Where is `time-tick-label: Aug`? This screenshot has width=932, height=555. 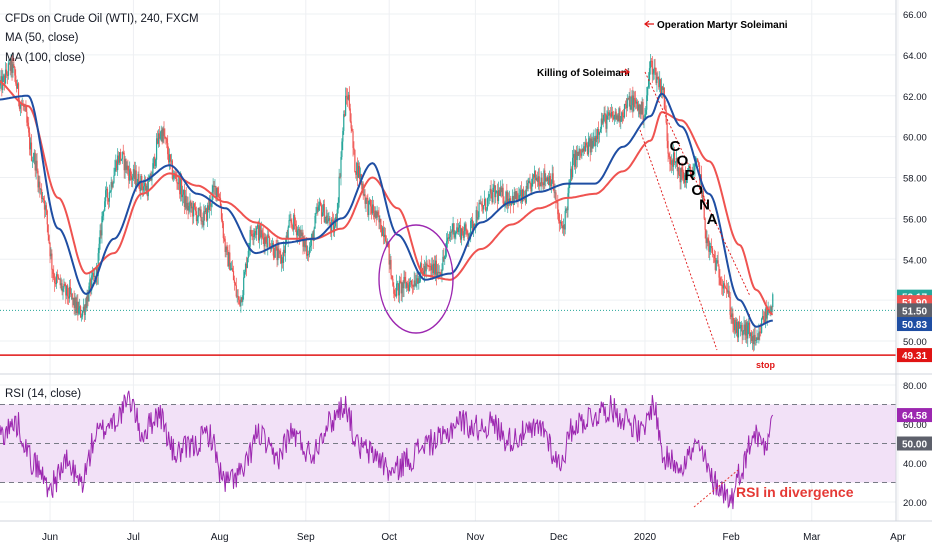 time-tick-label: Aug is located at coordinates (220, 537).